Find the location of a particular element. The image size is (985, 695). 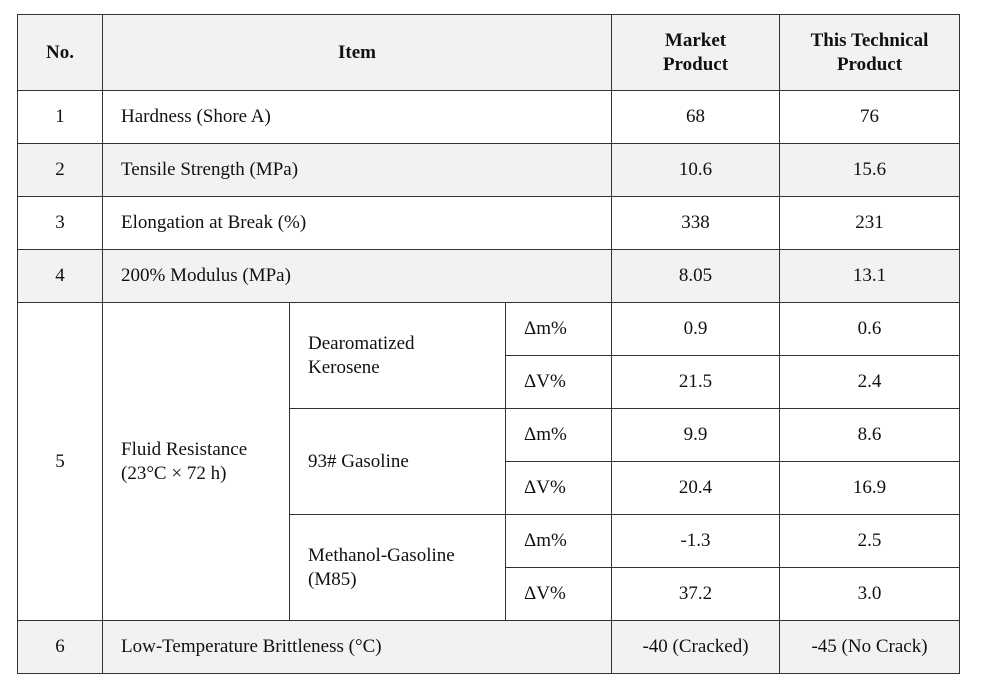

fluid-row: ΔV% 20.4 16.9 is located at coordinates (489, 488).